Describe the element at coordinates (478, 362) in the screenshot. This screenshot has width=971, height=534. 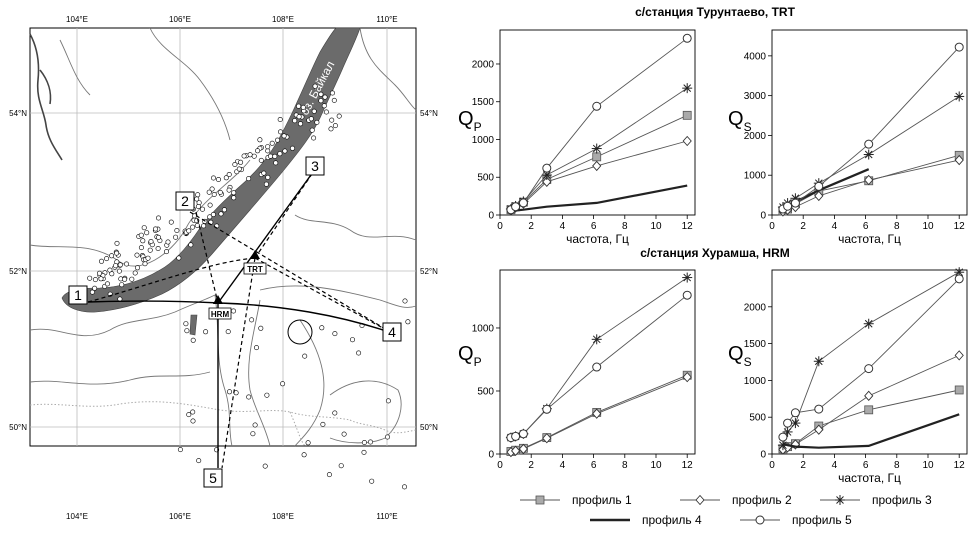
I see `y-axis-label-sub: P` at that location.